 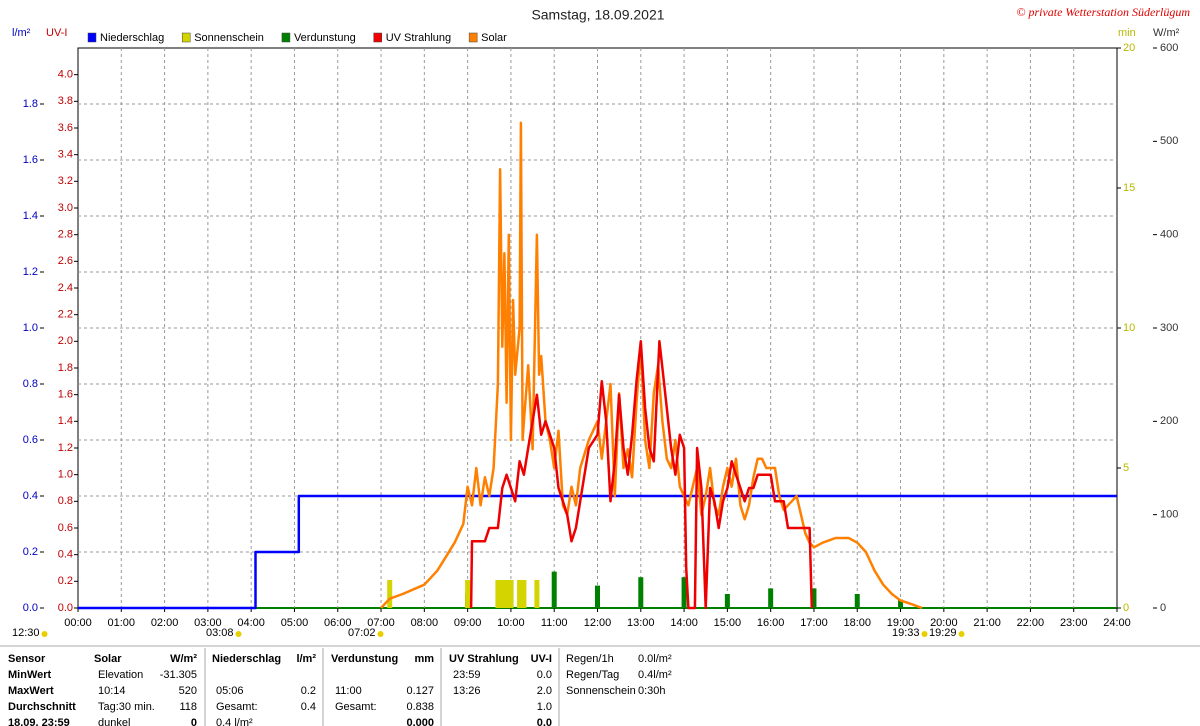 What do you see at coordinates (468, 623) in the screenshot?
I see `x-tick-label: 09:00` at bounding box center [468, 623].